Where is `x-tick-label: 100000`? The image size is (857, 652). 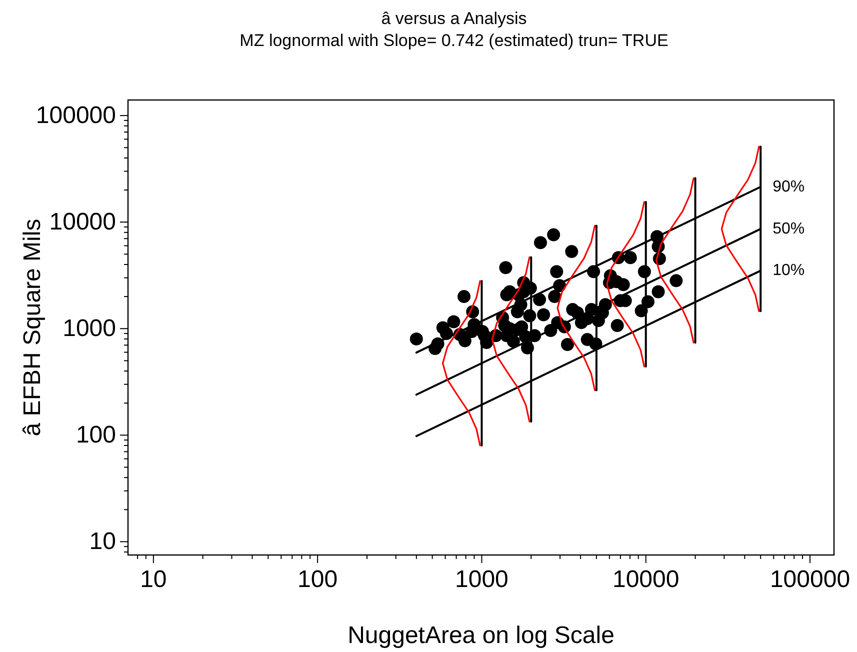
x-tick-label: 100000 is located at coordinates (810, 579).